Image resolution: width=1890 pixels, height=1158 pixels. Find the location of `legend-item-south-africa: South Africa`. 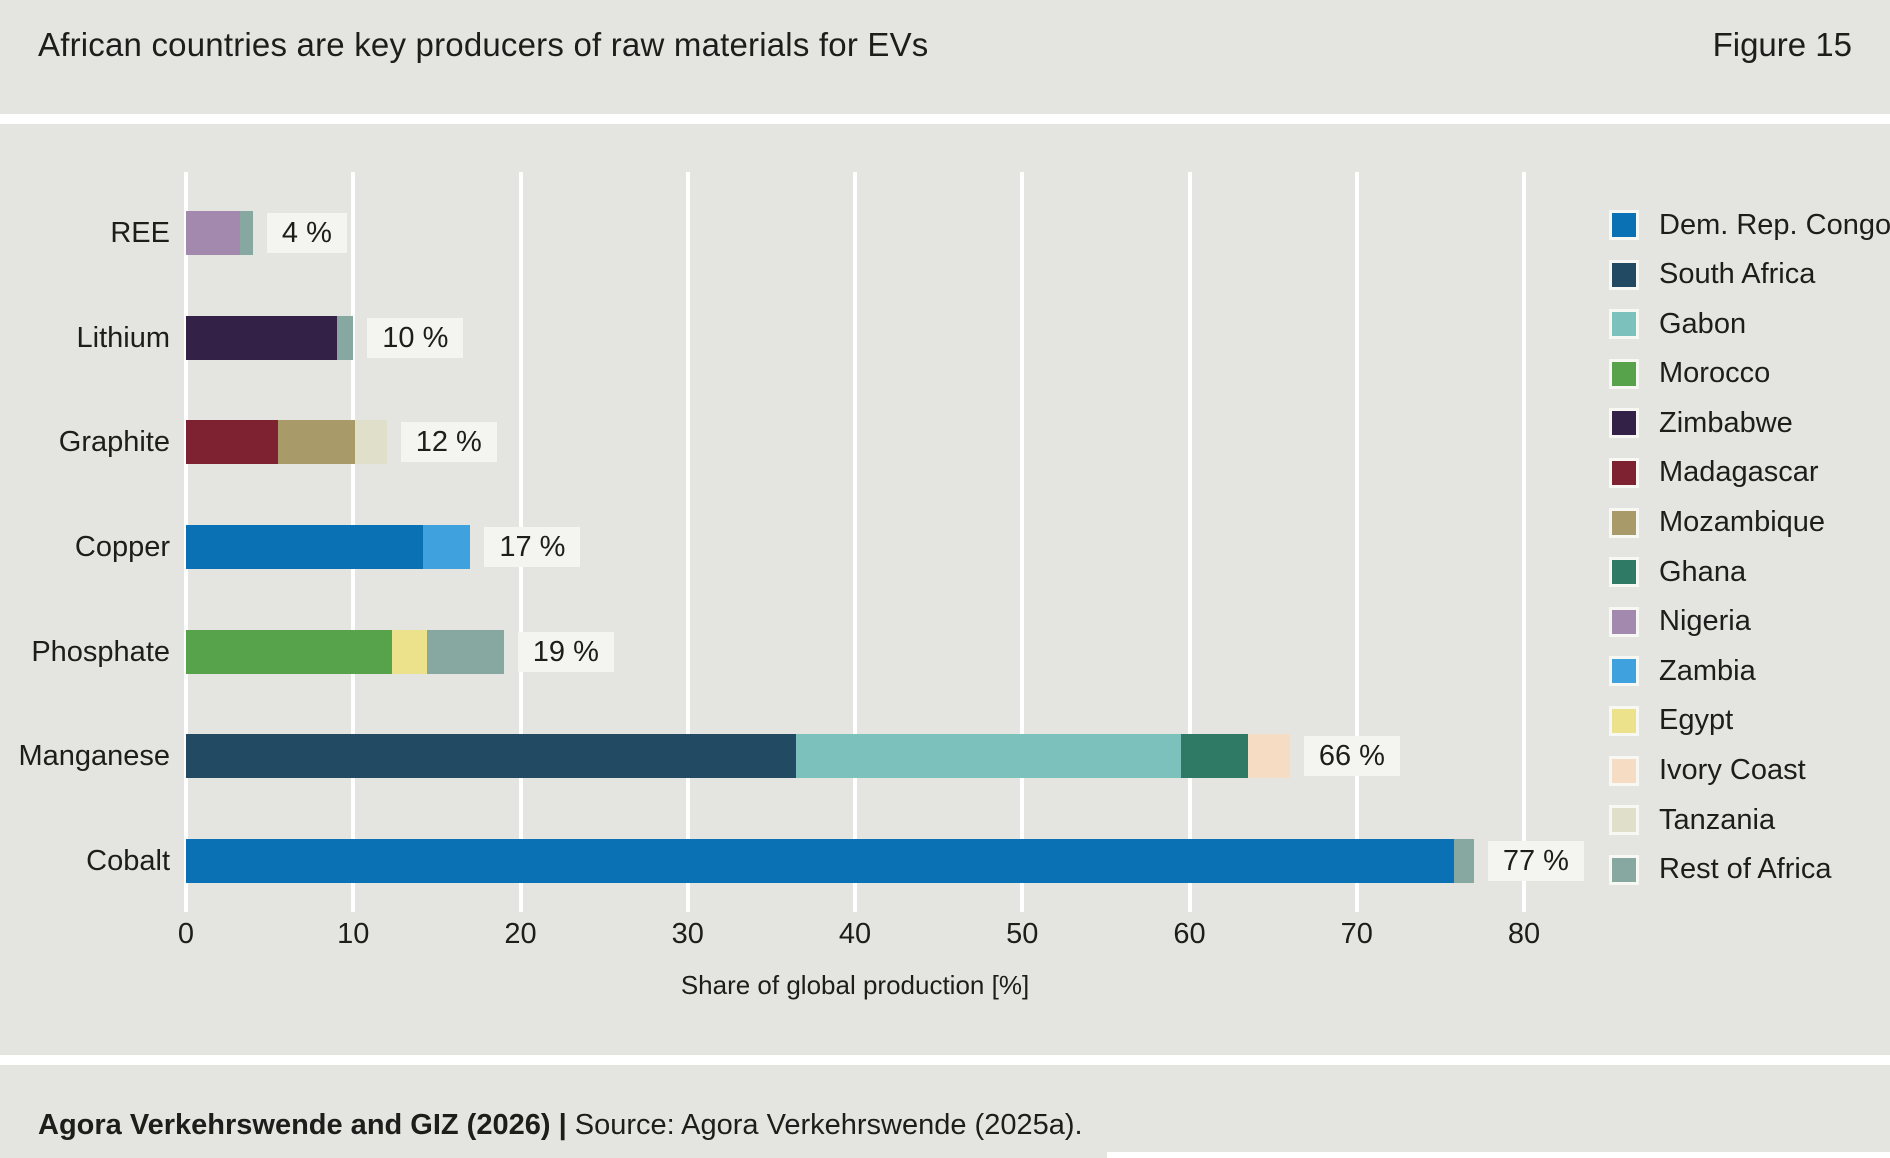

legend-item-south-africa: South Africa is located at coordinates (1749, 274).